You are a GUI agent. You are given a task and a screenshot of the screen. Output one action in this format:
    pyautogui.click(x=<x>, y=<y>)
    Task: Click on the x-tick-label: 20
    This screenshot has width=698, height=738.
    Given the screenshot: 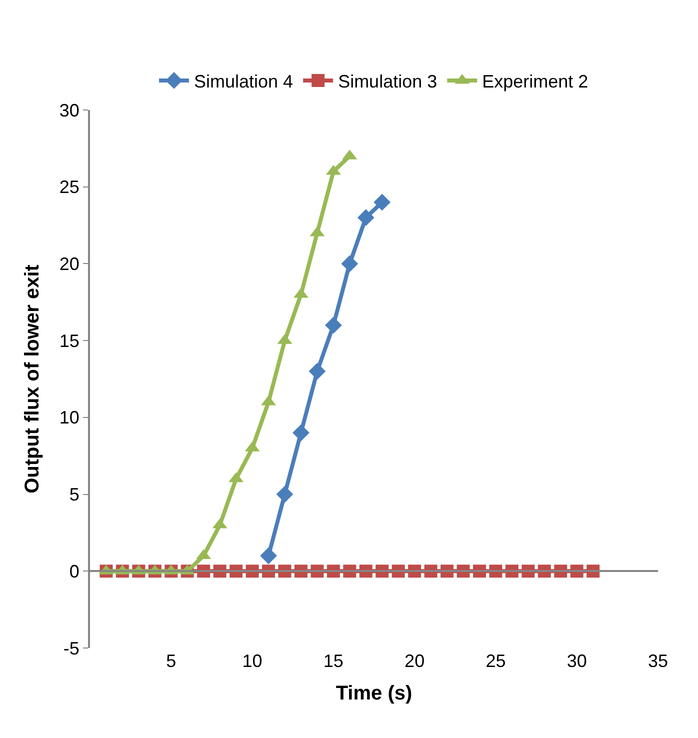 What is the action you would take?
    pyautogui.click(x=414, y=661)
    